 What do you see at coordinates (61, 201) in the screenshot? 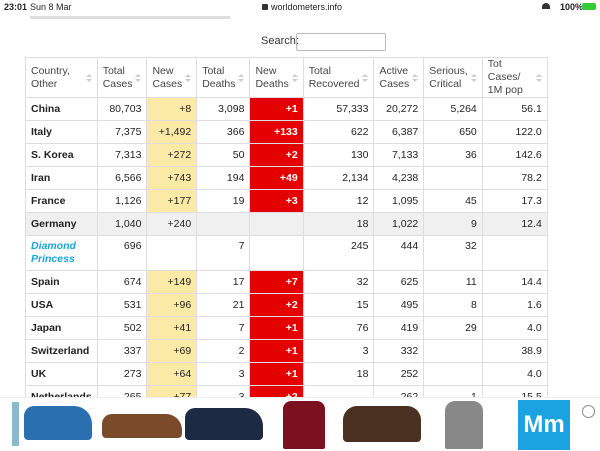
I see `country-cell: France` at bounding box center [61, 201].